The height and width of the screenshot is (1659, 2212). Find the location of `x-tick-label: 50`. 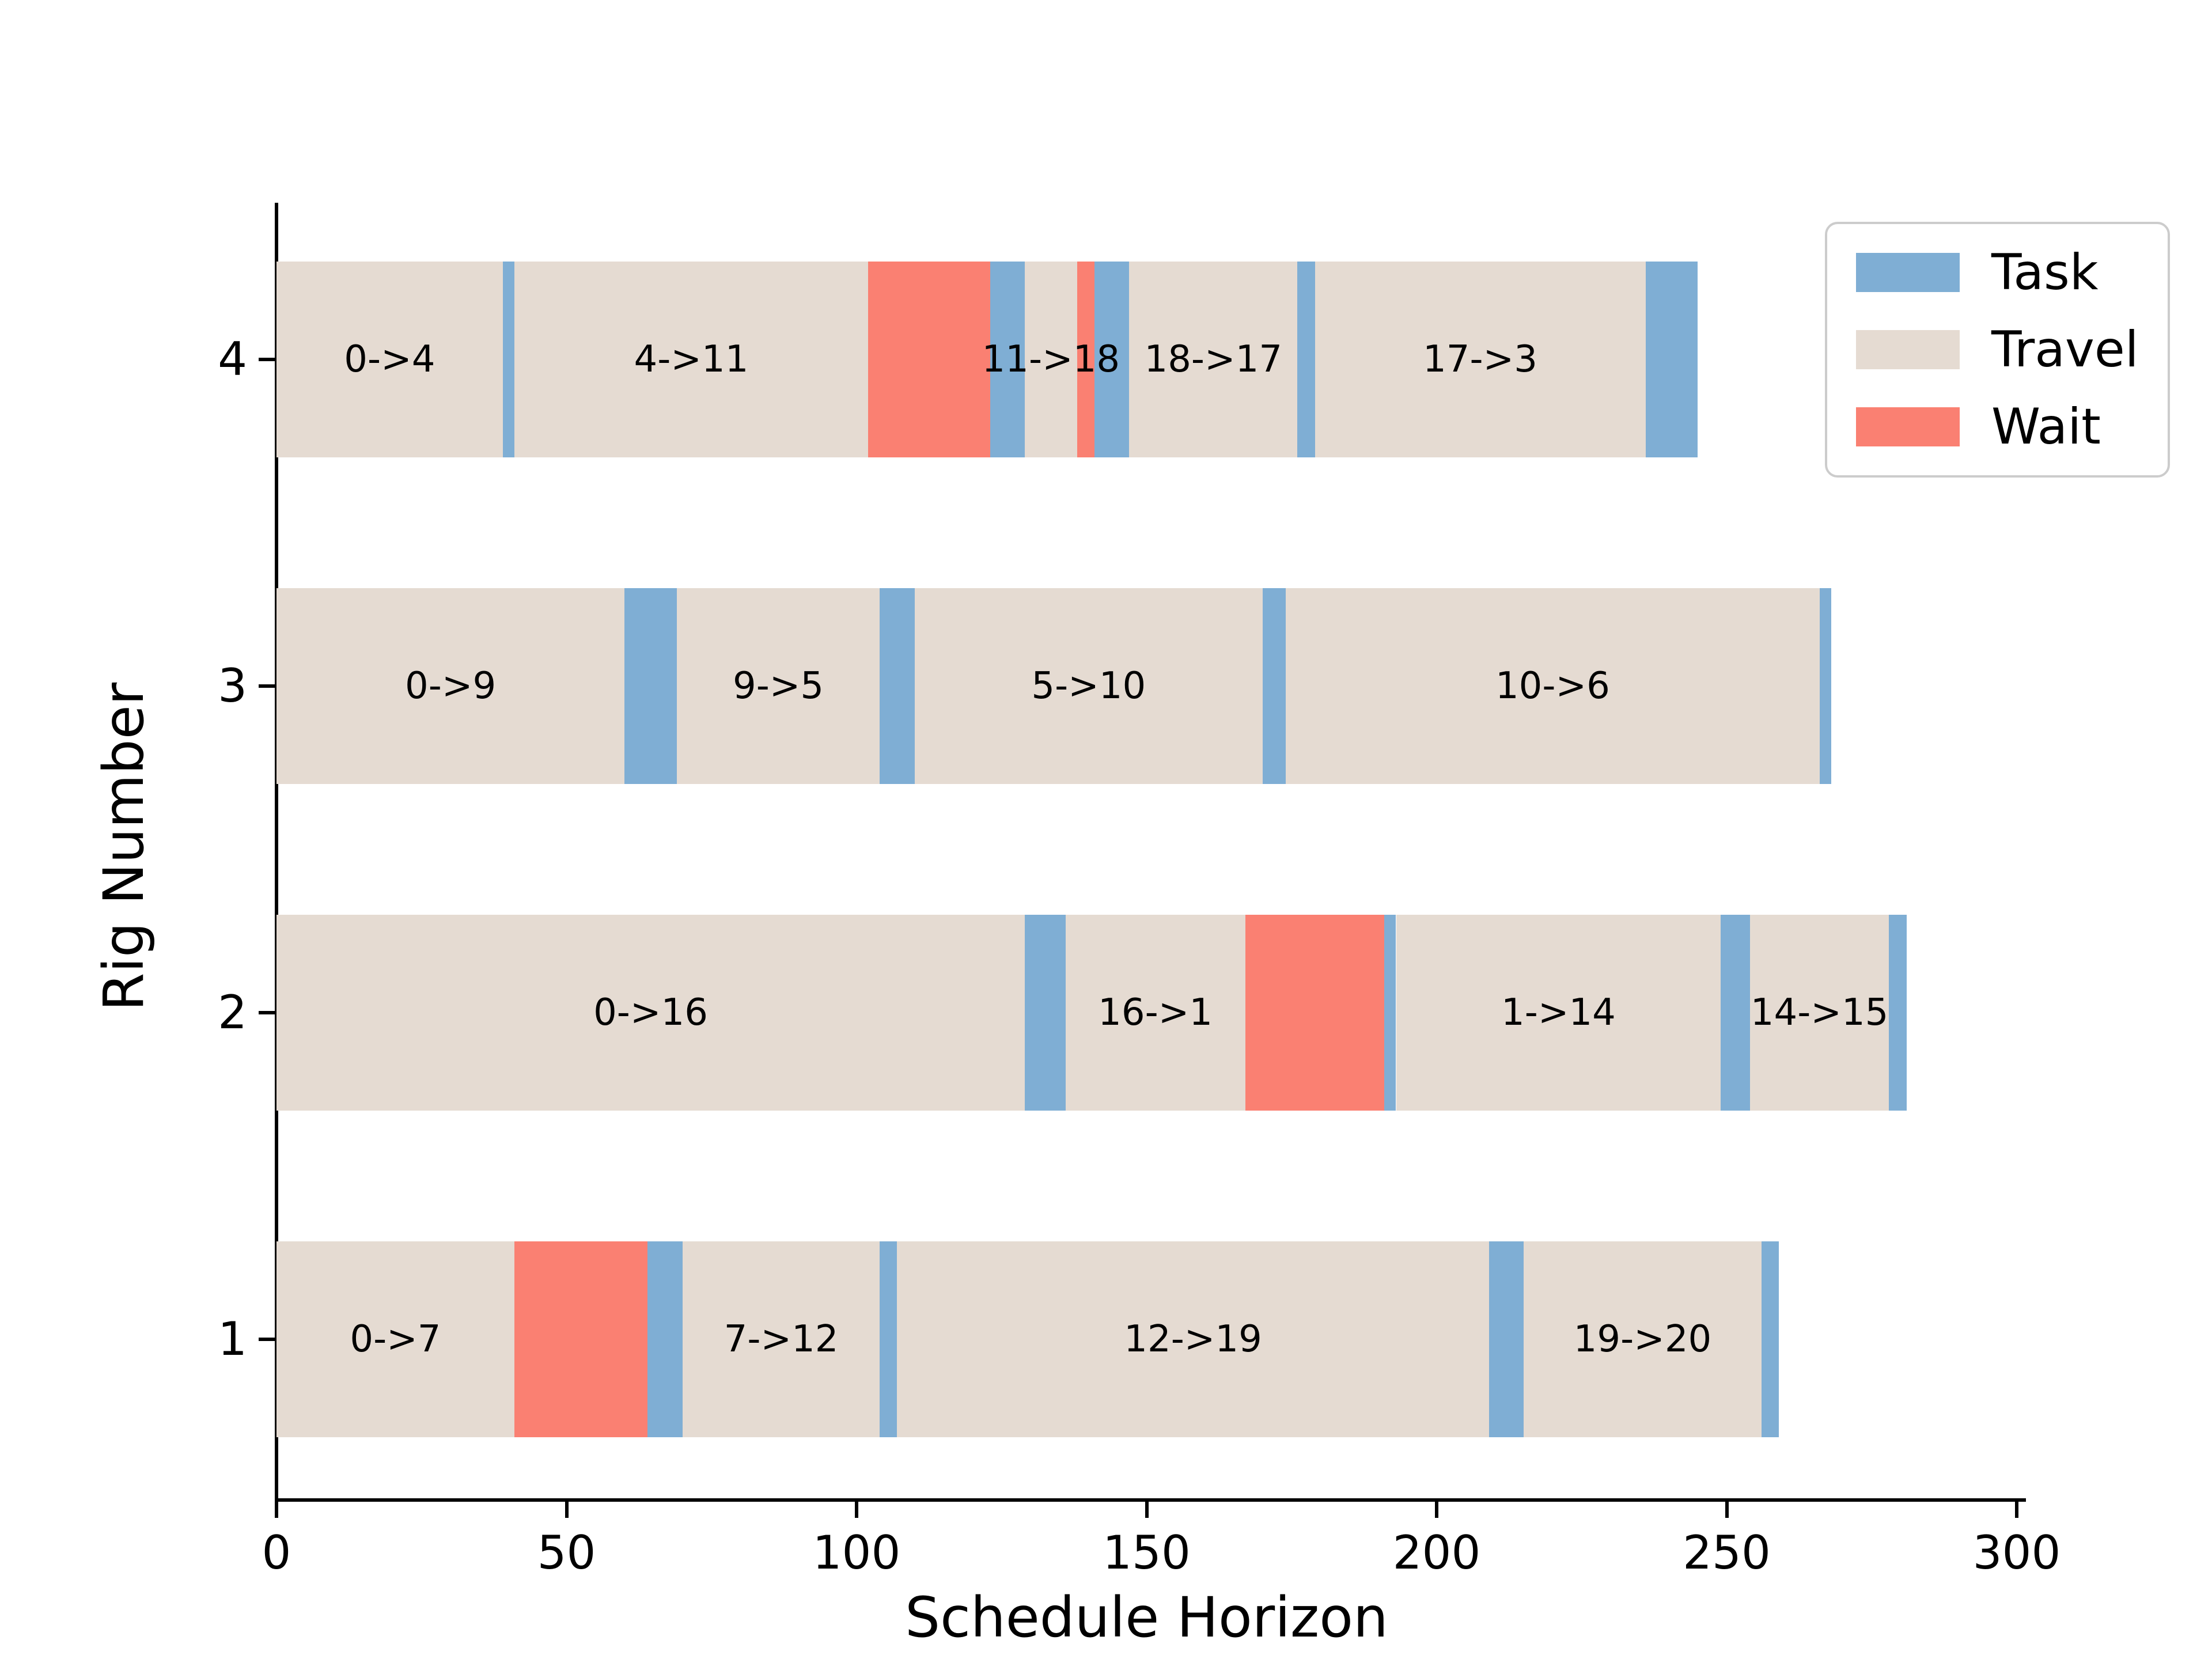

x-tick-label: 50 is located at coordinates (566, 1553).